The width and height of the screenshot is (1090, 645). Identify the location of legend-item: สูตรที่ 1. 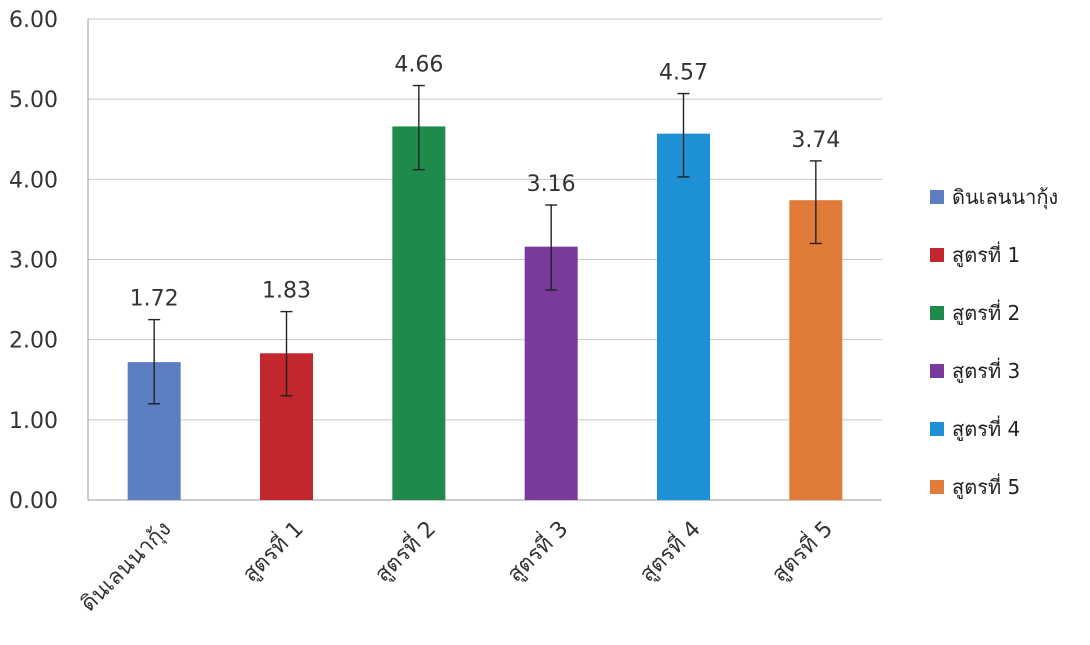
(1009, 255).